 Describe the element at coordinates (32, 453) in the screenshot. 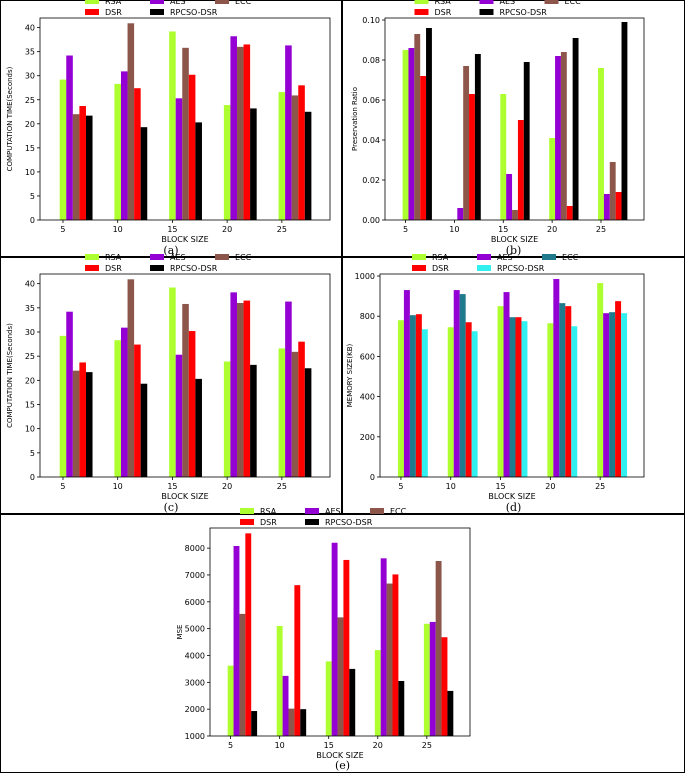

I see `y-tick-label: 5` at that location.